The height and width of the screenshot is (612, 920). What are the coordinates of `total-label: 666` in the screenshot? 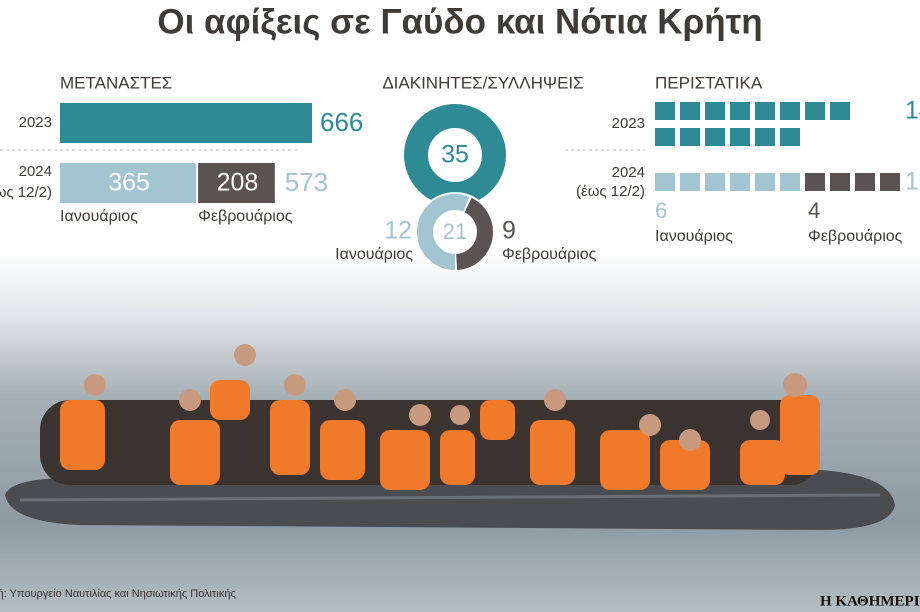 It's located at (341, 122).